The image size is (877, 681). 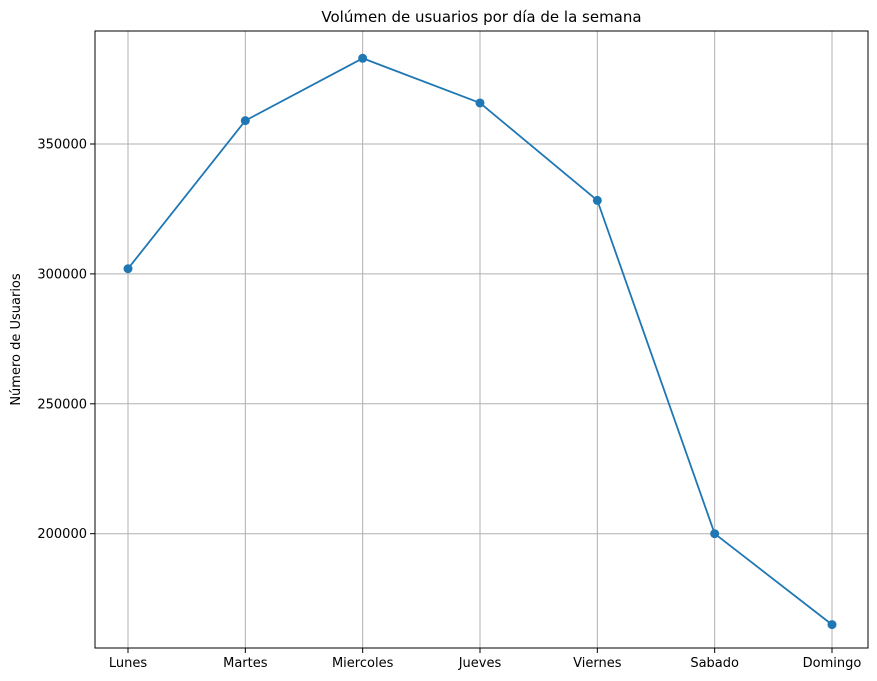 I want to click on x-tick-label: Miercoles, so click(x=363, y=663).